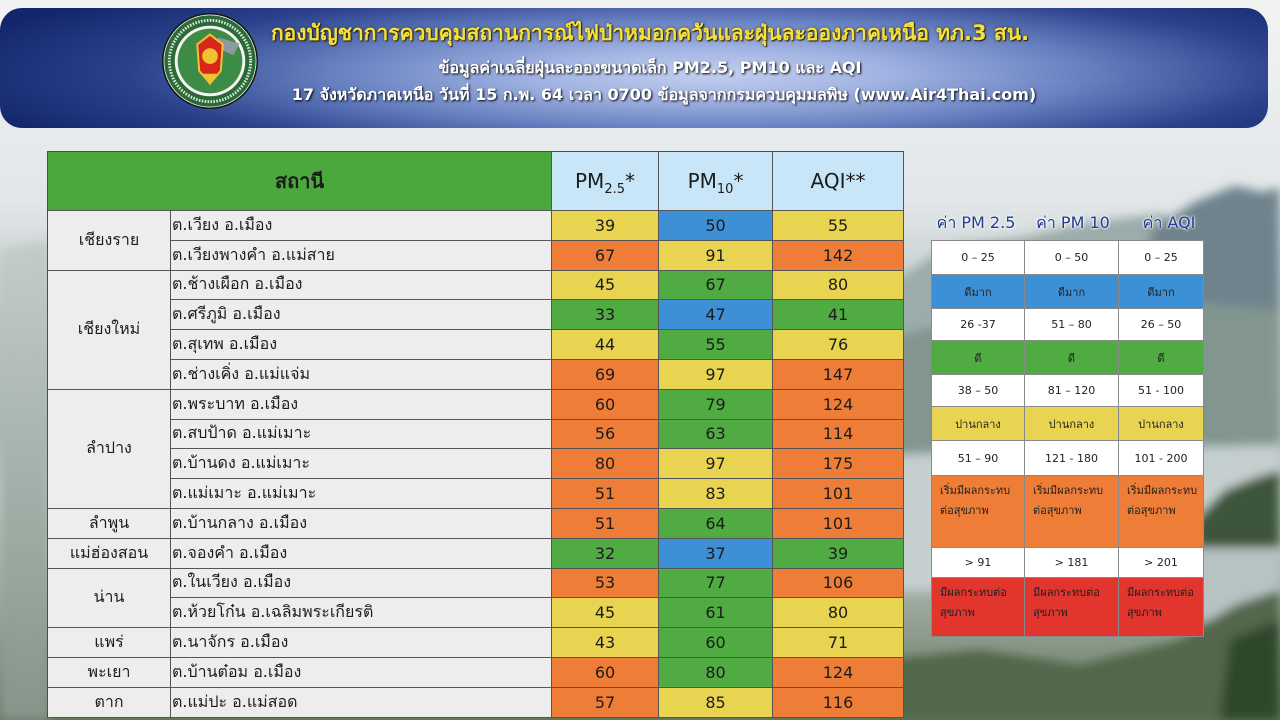 The height and width of the screenshot is (720, 1280). What do you see at coordinates (605, 702) in the screenshot?
I see `pm25-value-cell: 57` at bounding box center [605, 702].